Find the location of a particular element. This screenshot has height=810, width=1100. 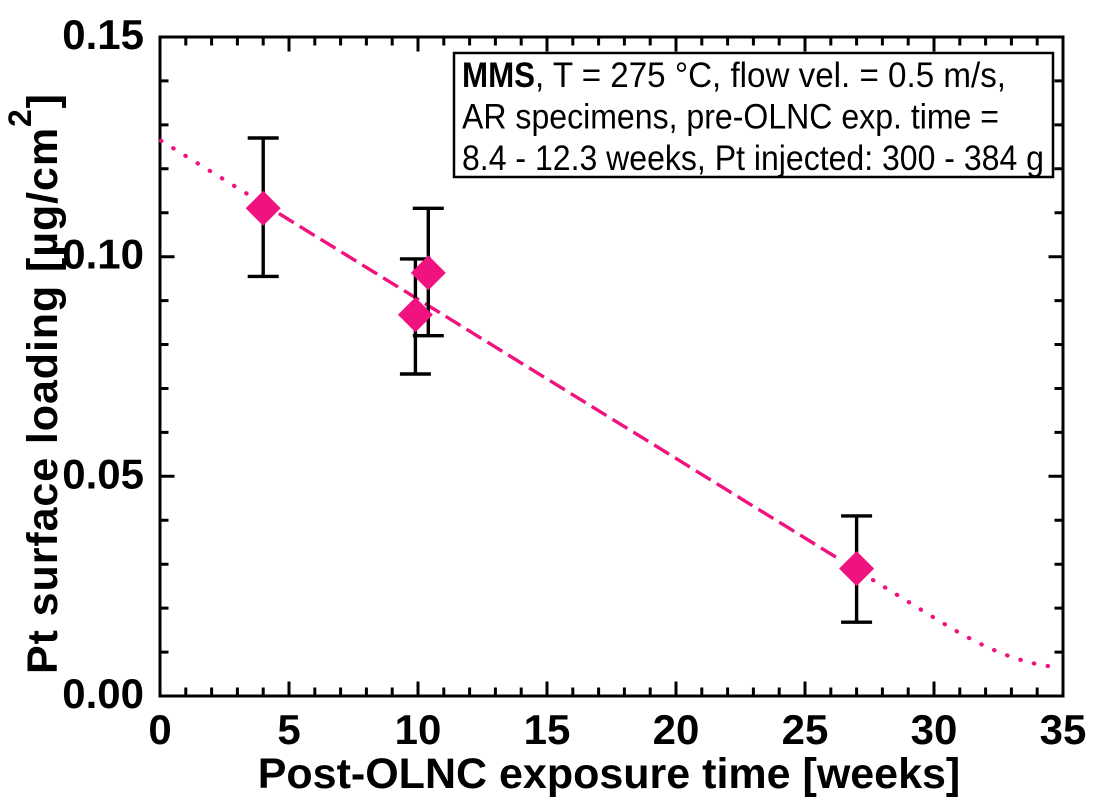

svg-text:AR specimens, pre-OLNC exp. ti: AR specimens, pre-OLNC exp. time = is located at coordinates (730, 117).